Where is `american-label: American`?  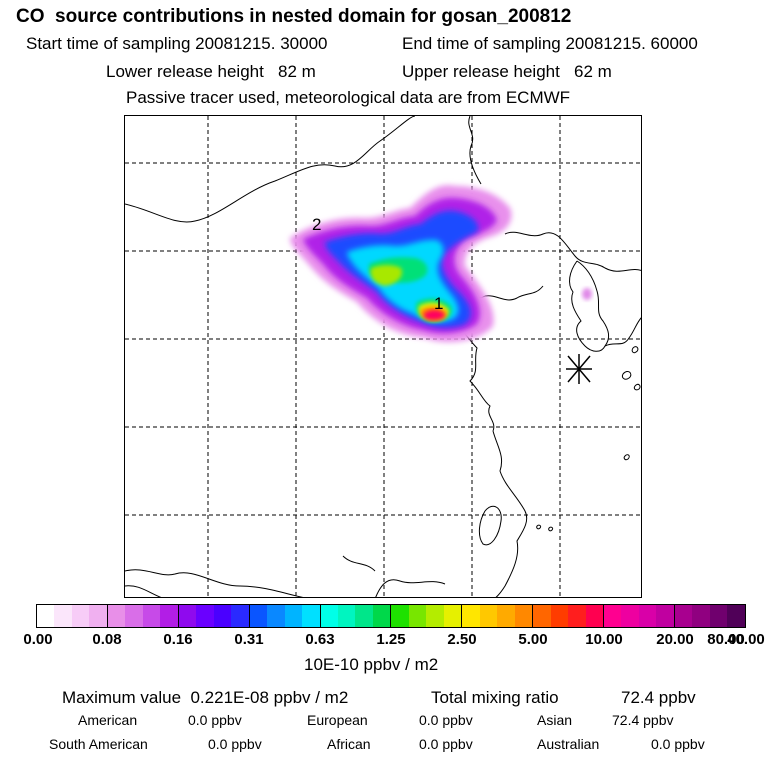 american-label: American is located at coordinates (108, 720).